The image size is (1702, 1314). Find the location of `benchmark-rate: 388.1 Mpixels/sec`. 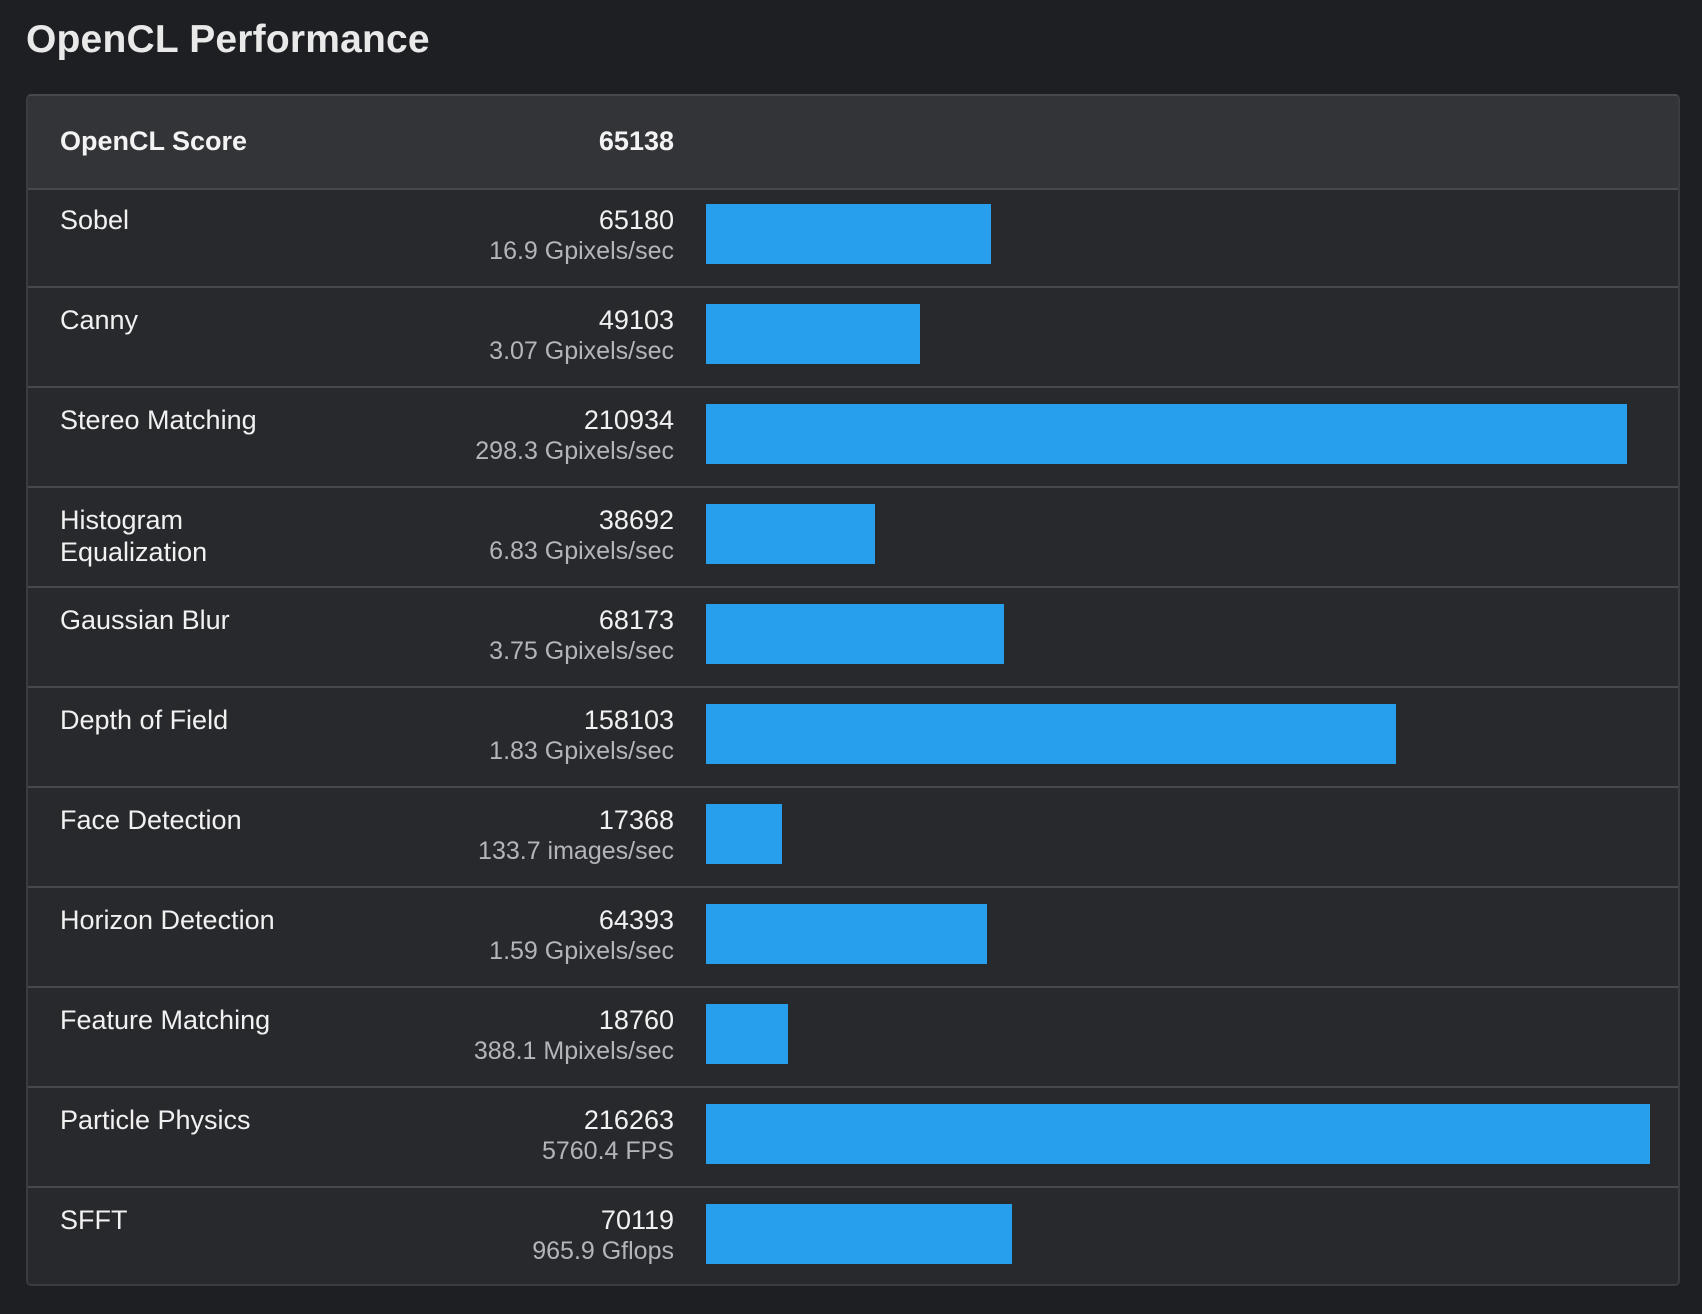

benchmark-rate: 388.1 Mpixels/sec is located at coordinates (573, 1051).